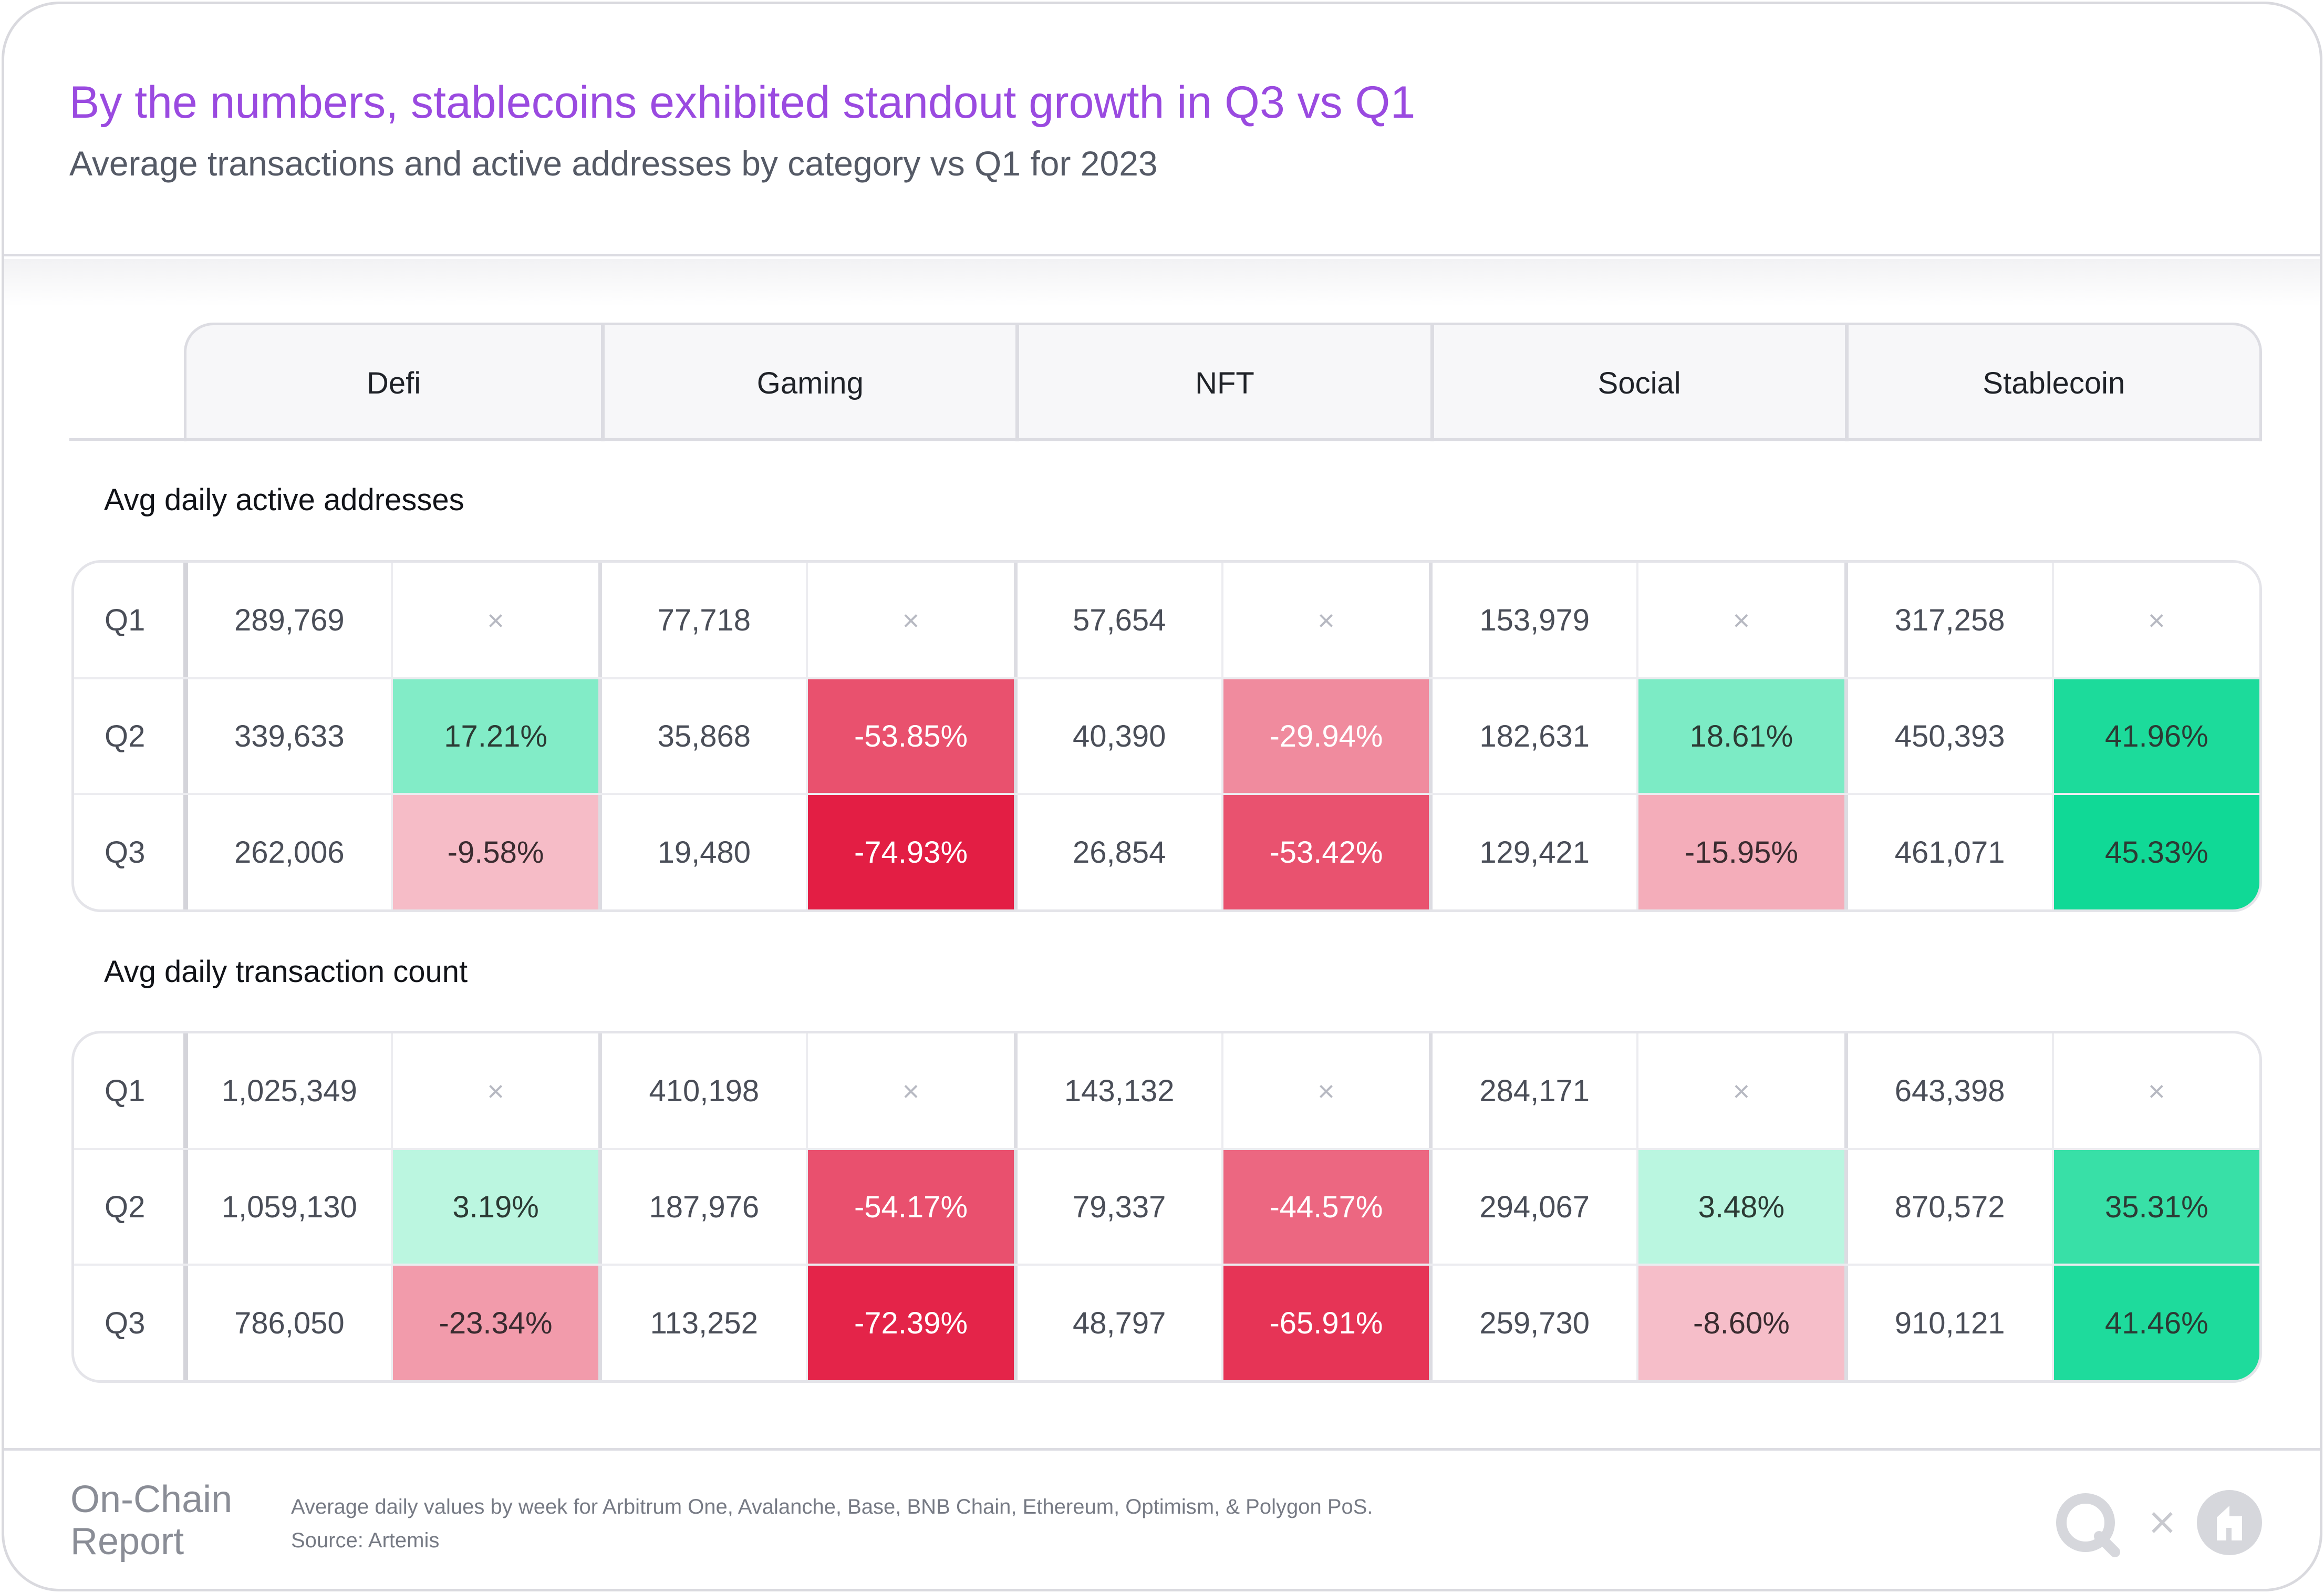 The width and height of the screenshot is (2324, 1593). Describe the element at coordinates (1948, 852) in the screenshot. I see `value-cell-stablecoin: 461,071` at that location.